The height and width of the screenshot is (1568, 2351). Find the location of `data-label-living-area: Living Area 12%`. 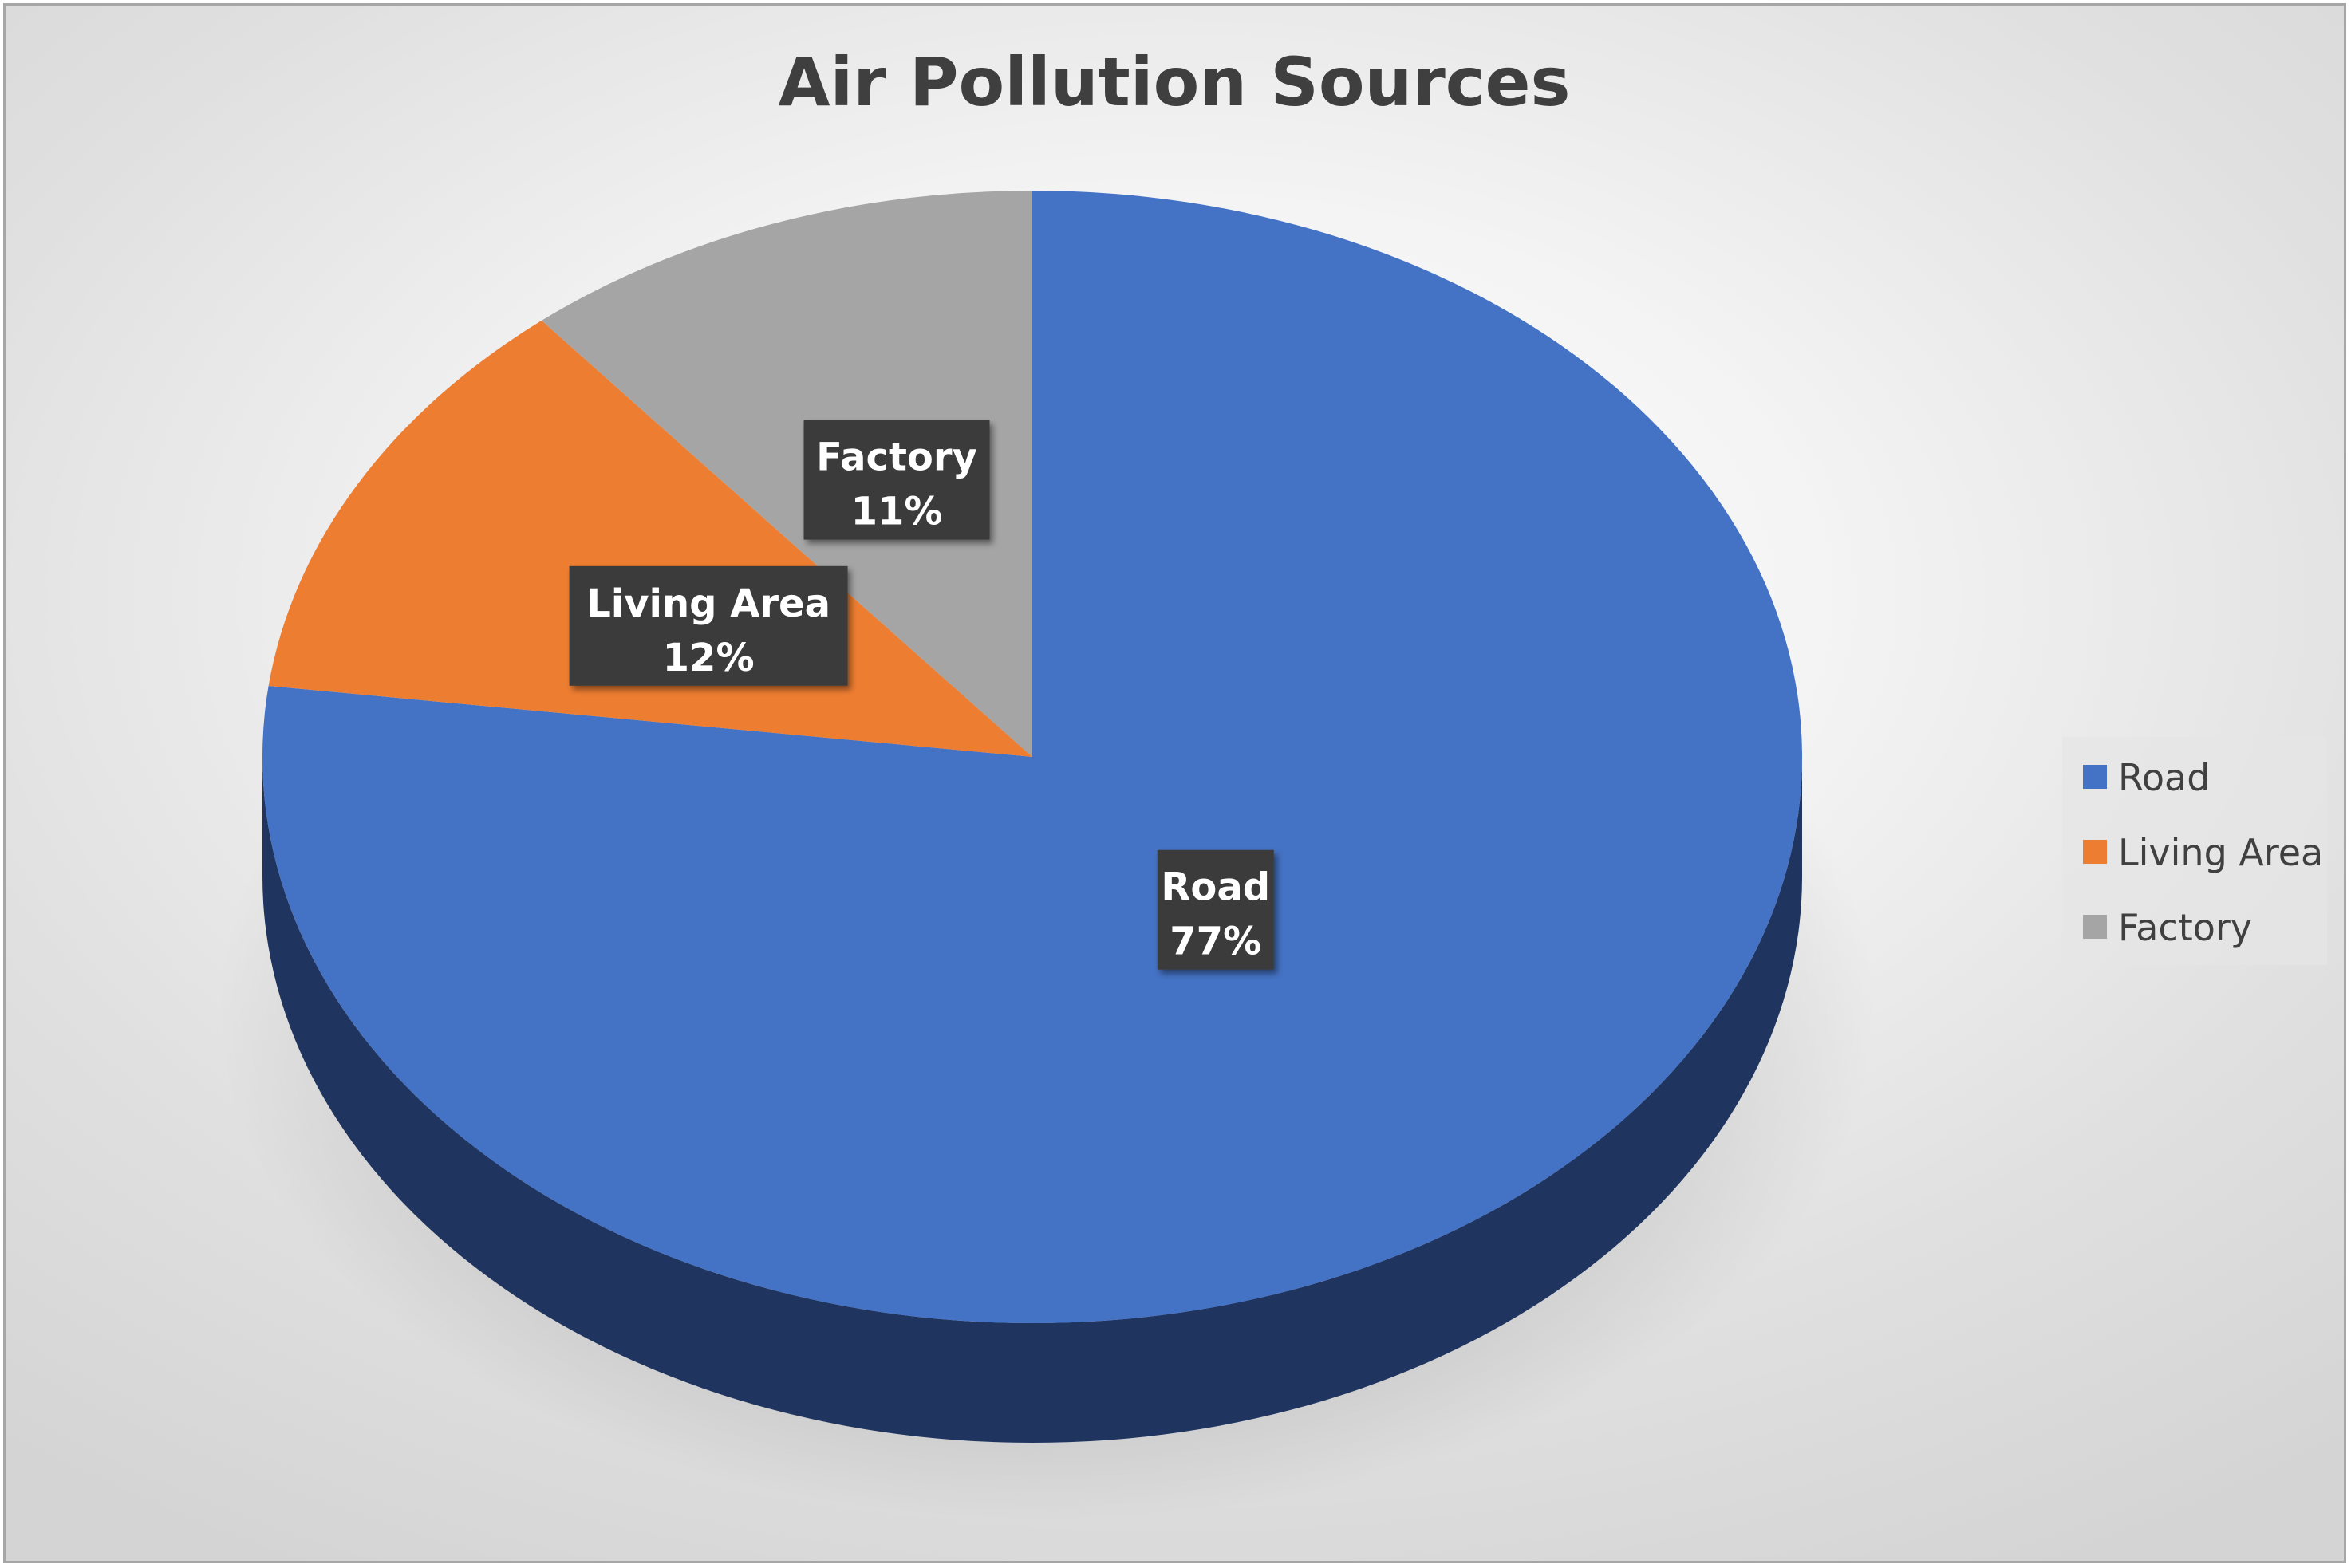

data-label-living-area: Living Area 12% is located at coordinates (708, 625).